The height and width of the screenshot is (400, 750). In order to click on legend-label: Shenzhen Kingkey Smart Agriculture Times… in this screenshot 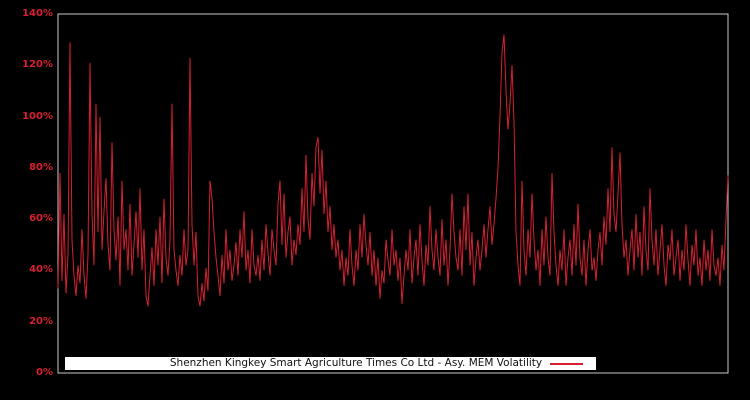, I will do `click(356, 363)`.